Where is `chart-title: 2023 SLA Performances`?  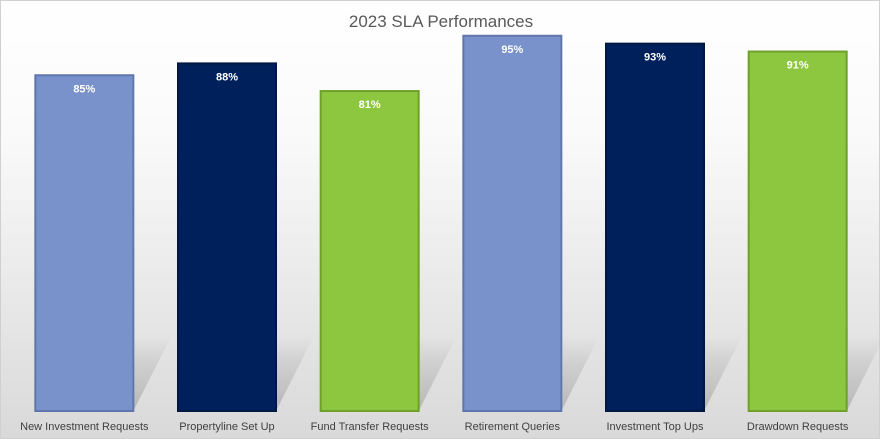
chart-title: 2023 SLA Performances is located at coordinates (441, 21).